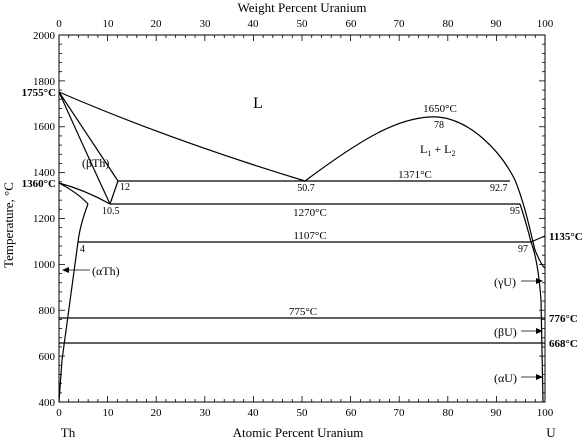  What do you see at coordinates (44, 82) in the screenshot?
I see `y-tick-1800: 1800` at bounding box center [44, 82].